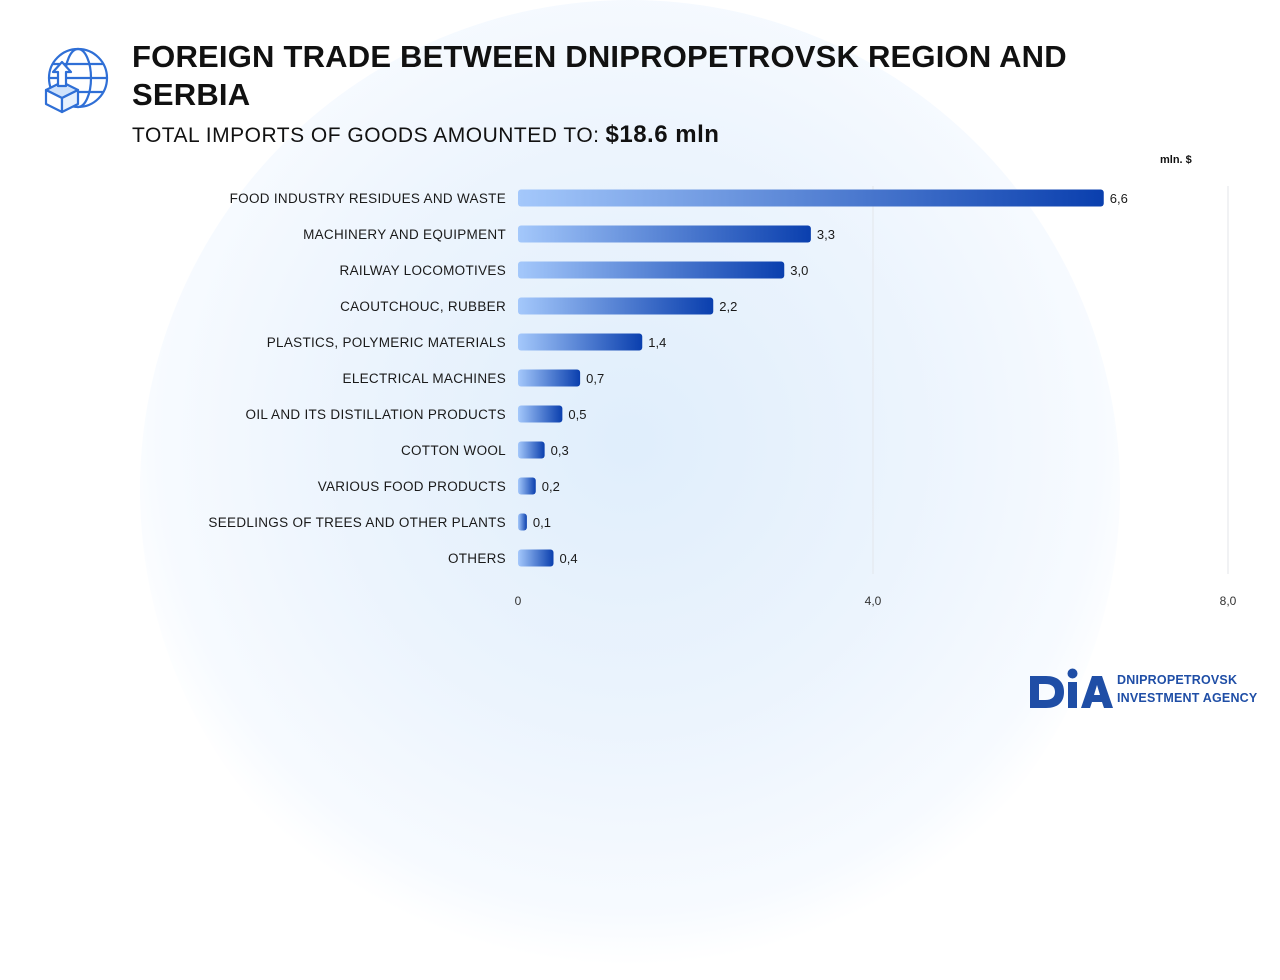 The height and width of the screenshot is (980, 1280). I want to click on value-label: 0,5, so click(577, 414).